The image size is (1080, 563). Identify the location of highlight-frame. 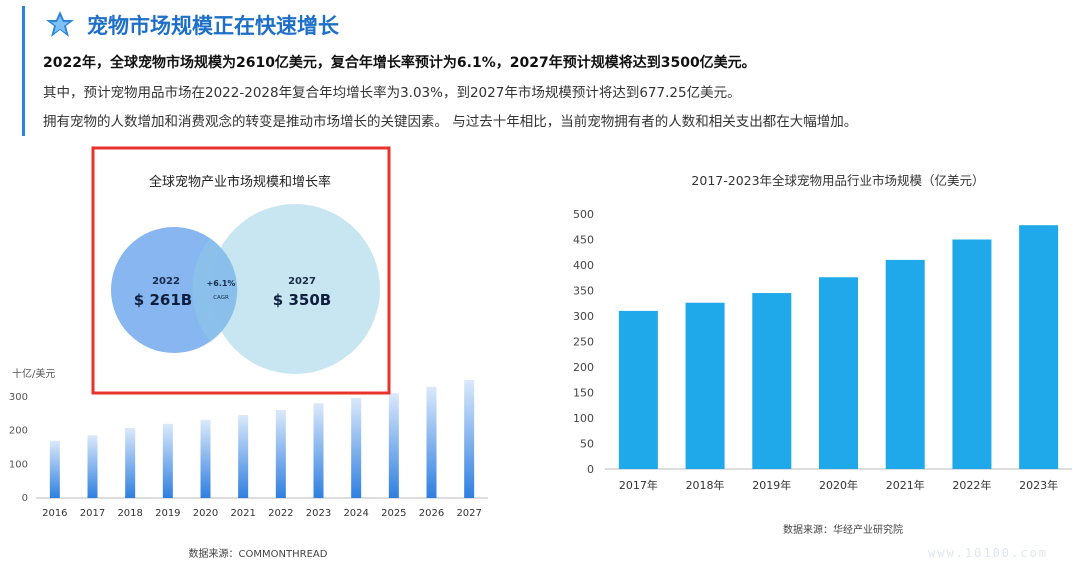
(241, 270).